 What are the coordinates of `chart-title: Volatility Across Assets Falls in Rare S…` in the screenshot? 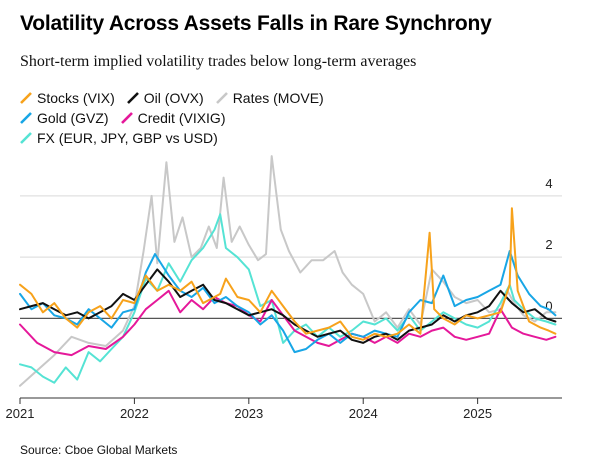 It's located at (256, 23).